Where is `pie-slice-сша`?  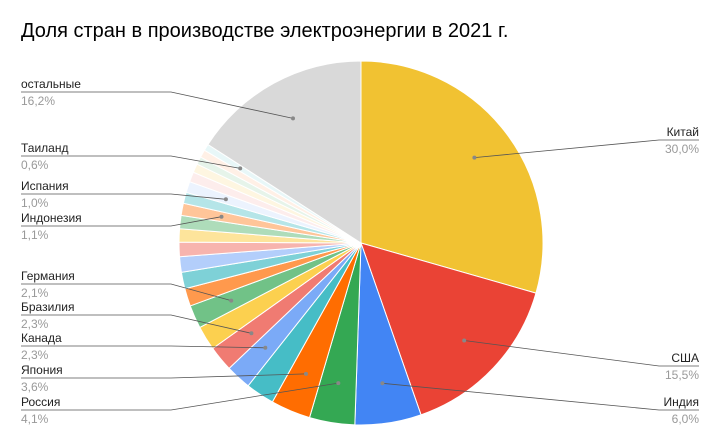
pie-slice-сша is located at coordinates (448, 329).